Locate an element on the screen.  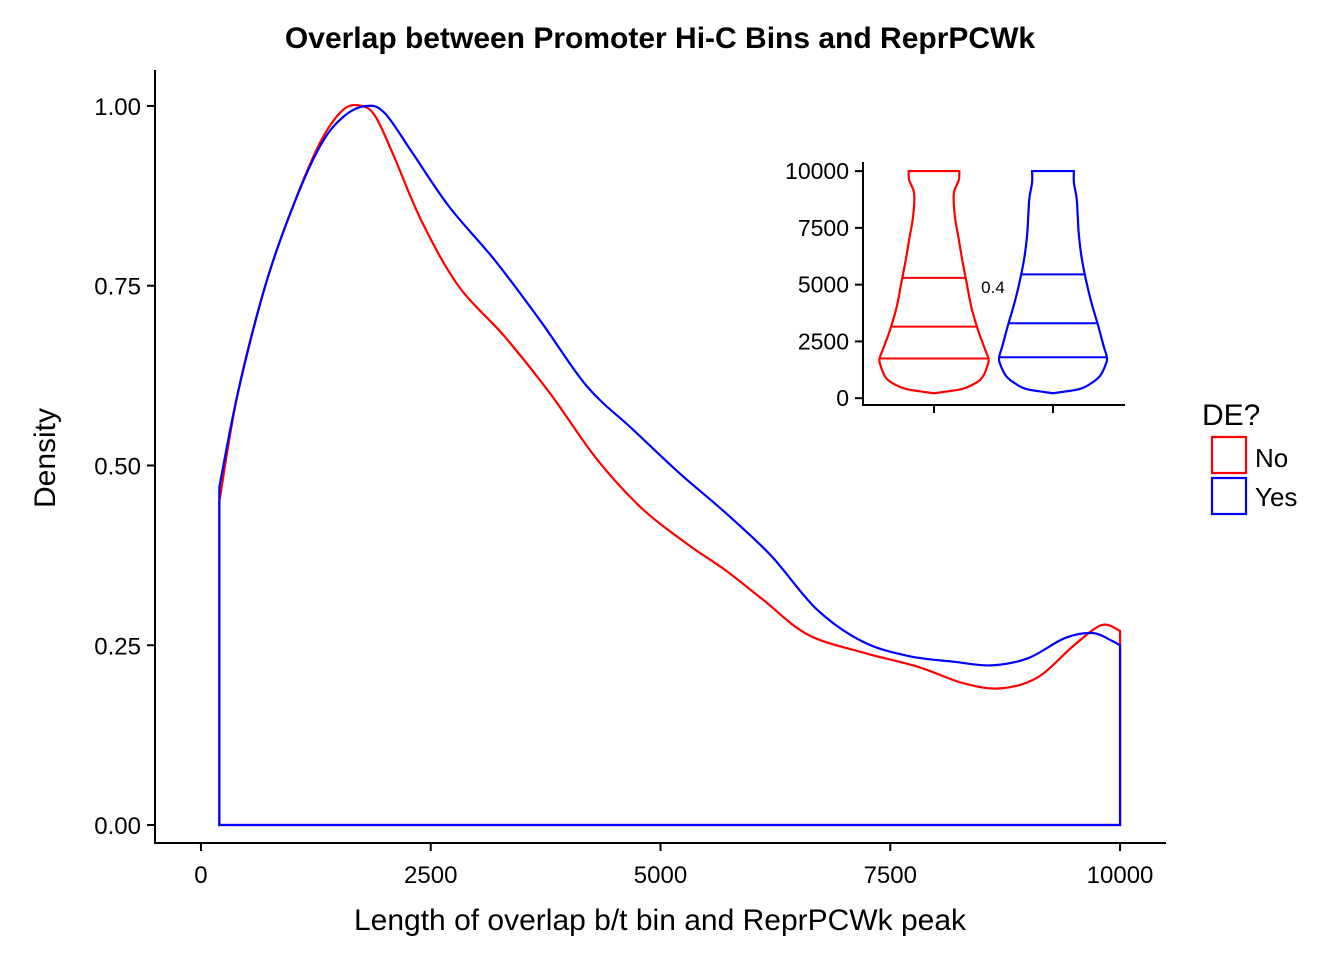
inset-violin-plot: 0 2500 5000 7500 10000 0.4 is located at coordinates (955, 285).